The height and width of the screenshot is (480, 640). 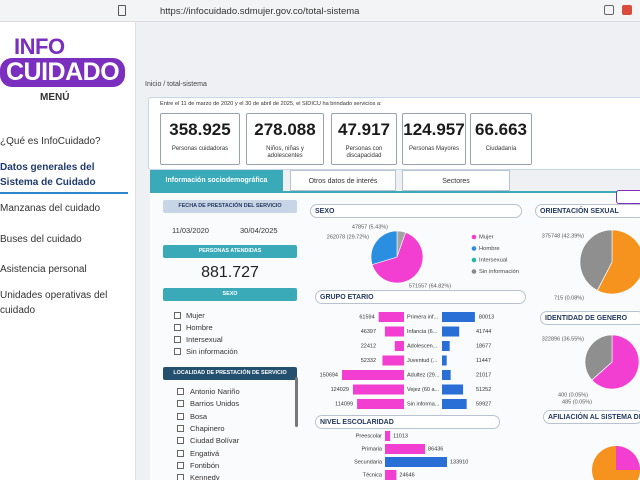 I want to click on stat-label: Personas cuidadoras, so click(x=200, y=149).